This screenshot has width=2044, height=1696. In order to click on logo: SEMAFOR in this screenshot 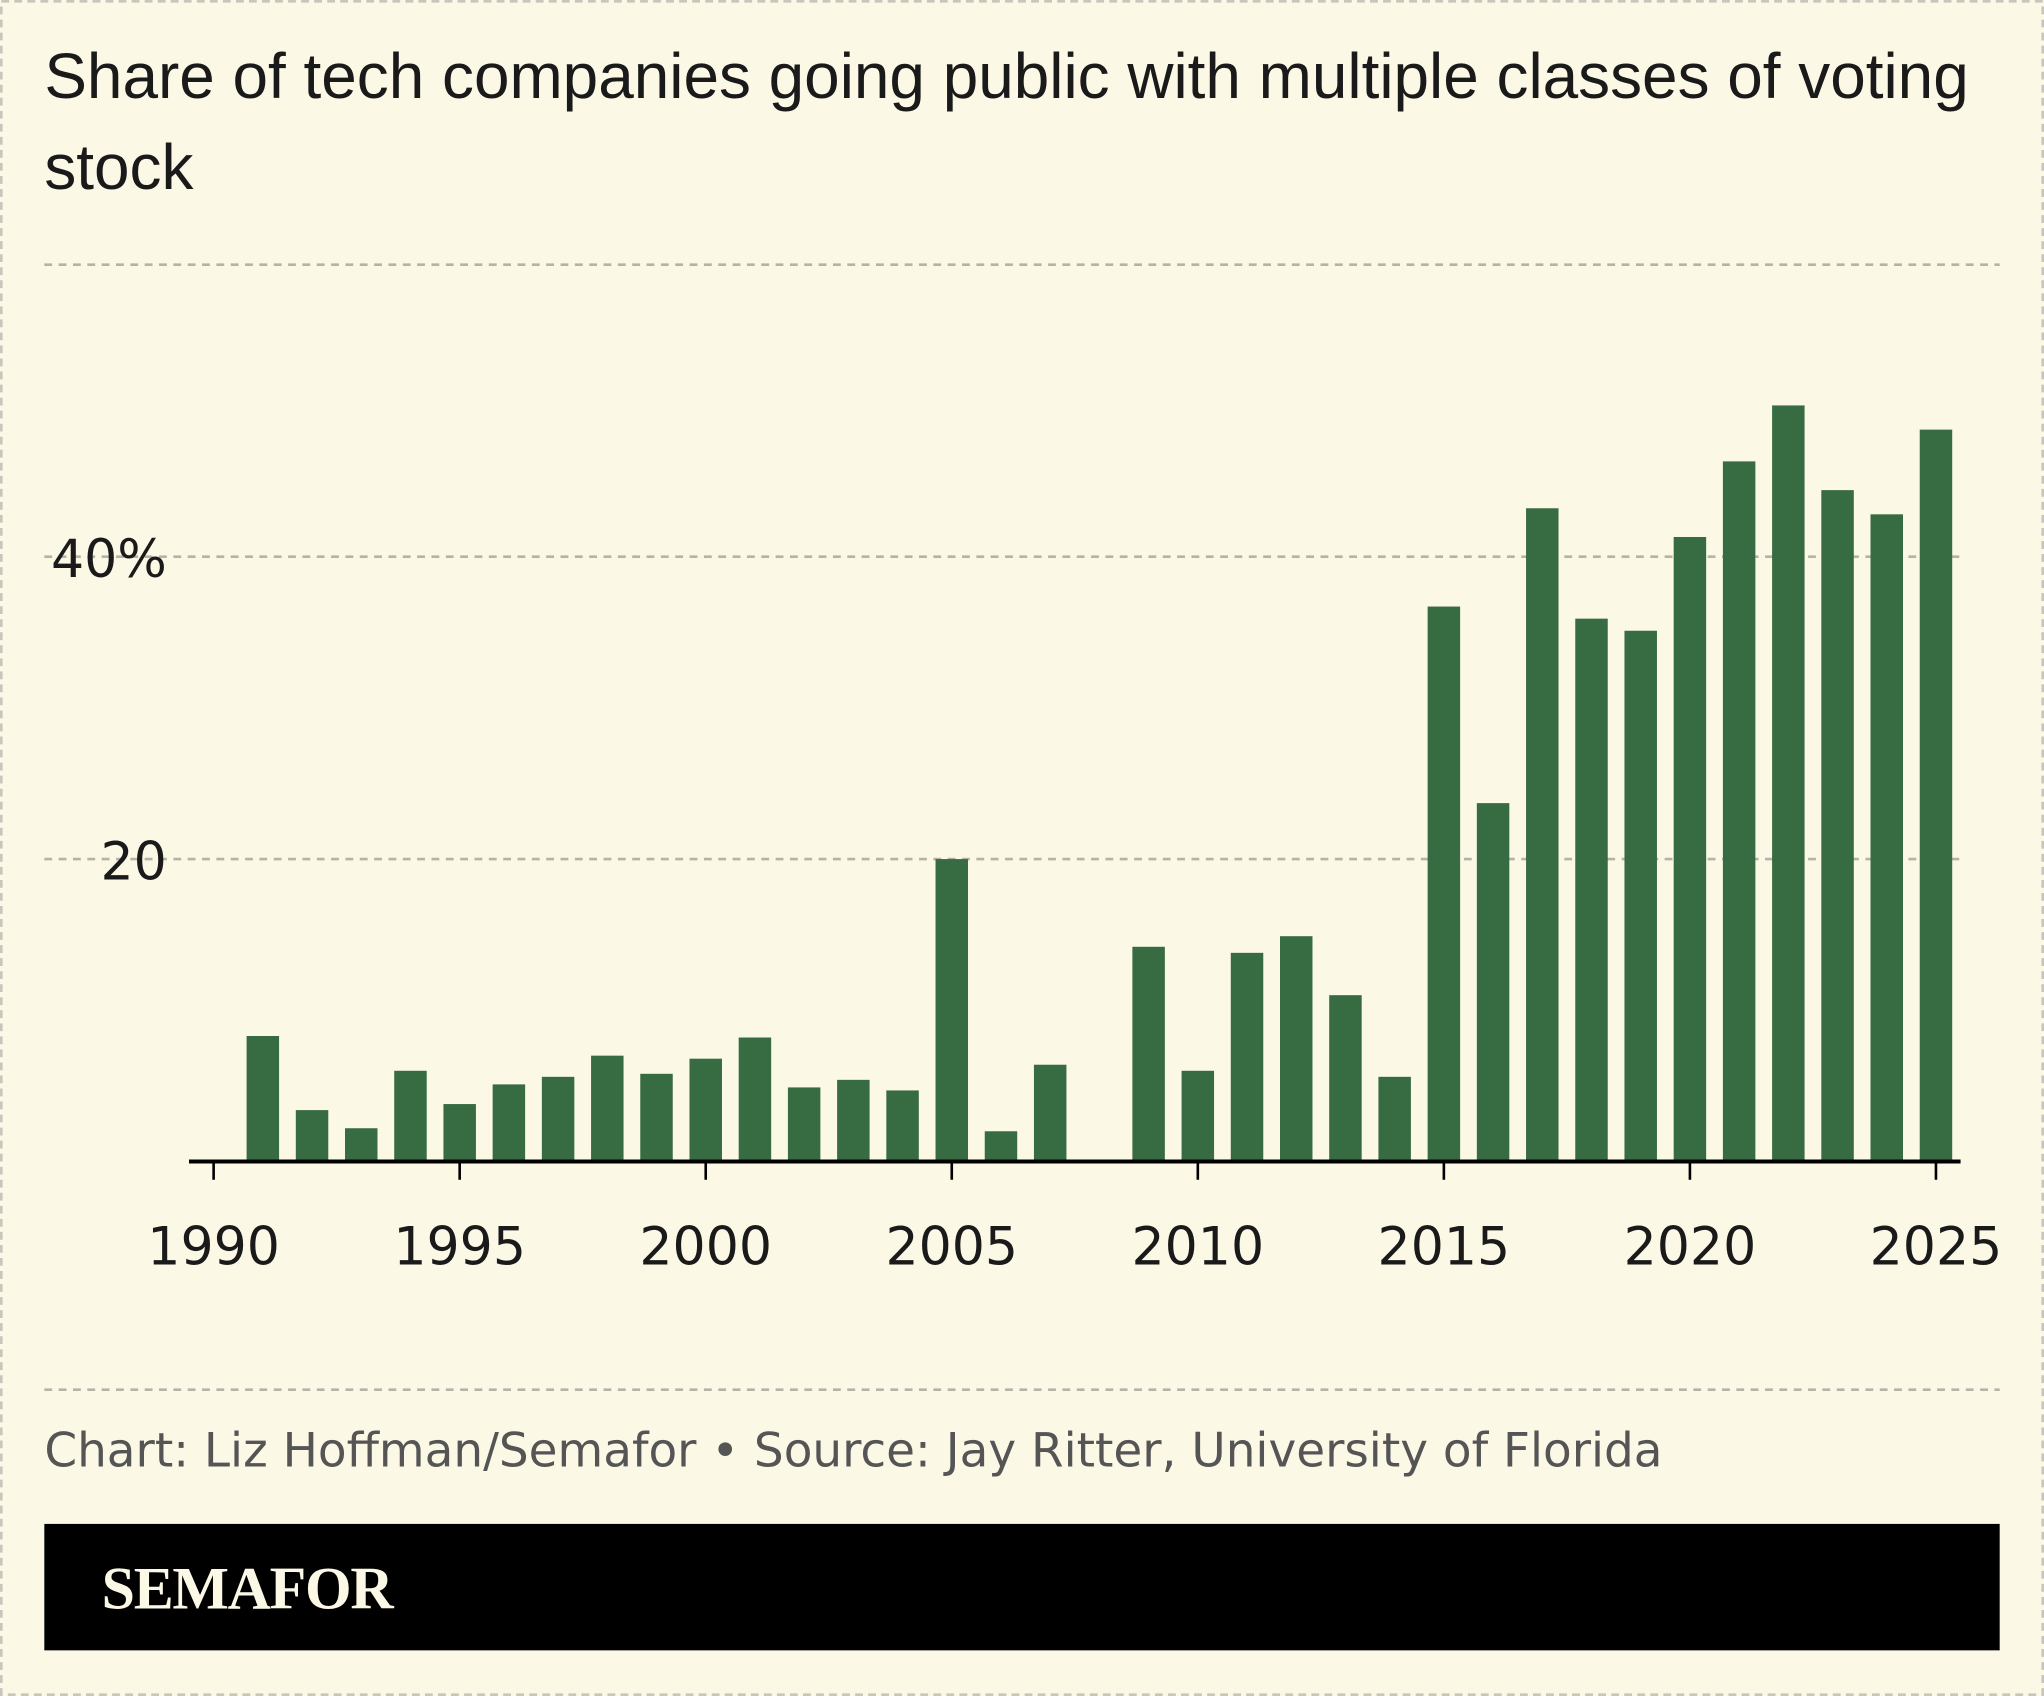, I will do `click(248, 1589)`.